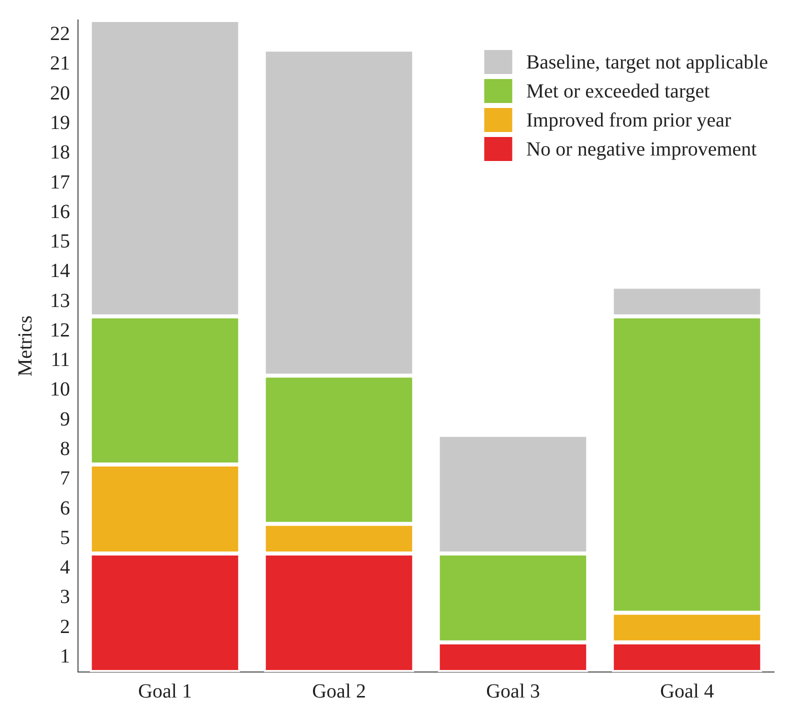 The width and height of the screenshot is (789, 717). Describe the element at coordinates (65, 597) in the screenshot. I see `y-tick-label: 3` at that location.